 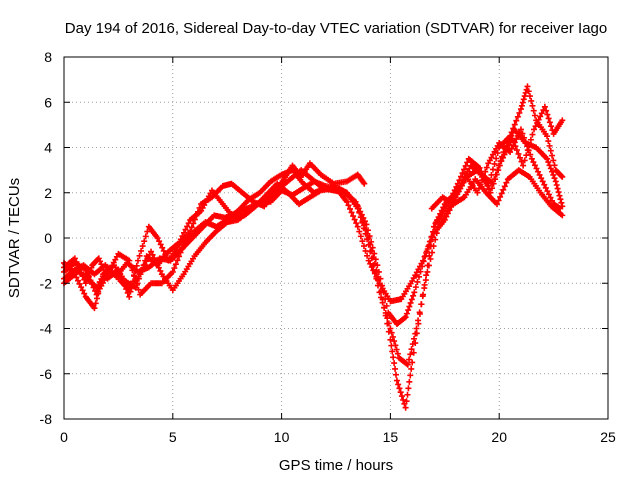 I want to click on y-tick-label: -2, so click(x=46, y=283).